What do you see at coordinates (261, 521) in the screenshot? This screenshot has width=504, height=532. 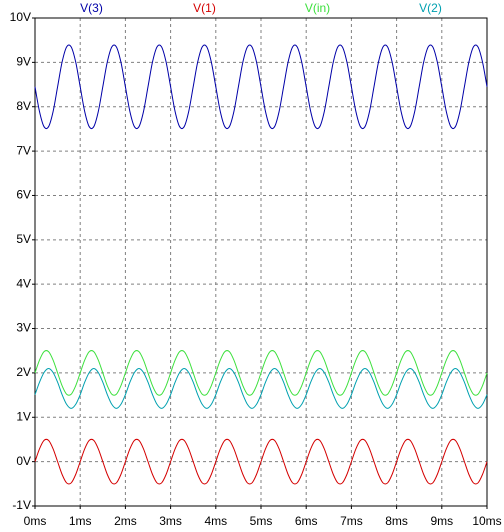 I see `x-tick-label: 5ms` at bounding box center [261, 521].